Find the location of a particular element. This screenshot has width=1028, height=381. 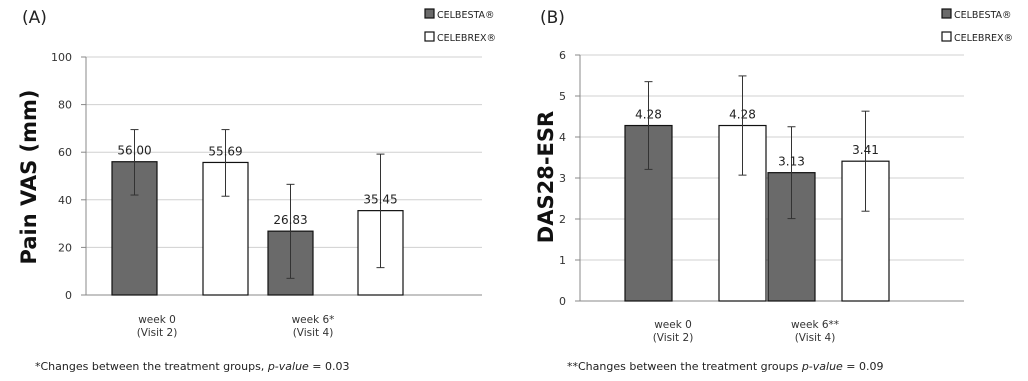

data-label: 35.45 is located at coordinates (380, 200).